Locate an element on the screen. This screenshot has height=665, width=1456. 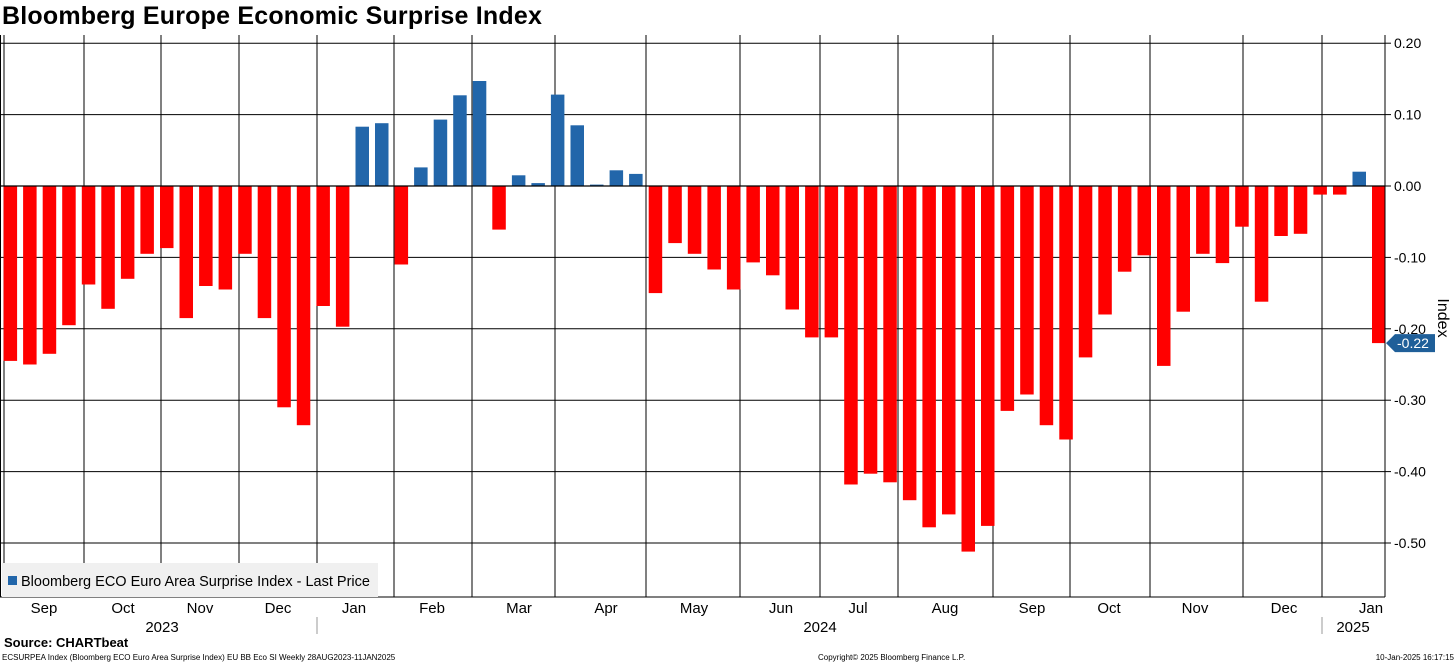
y-axis-label: Index is located at coordinates (1442, 317).